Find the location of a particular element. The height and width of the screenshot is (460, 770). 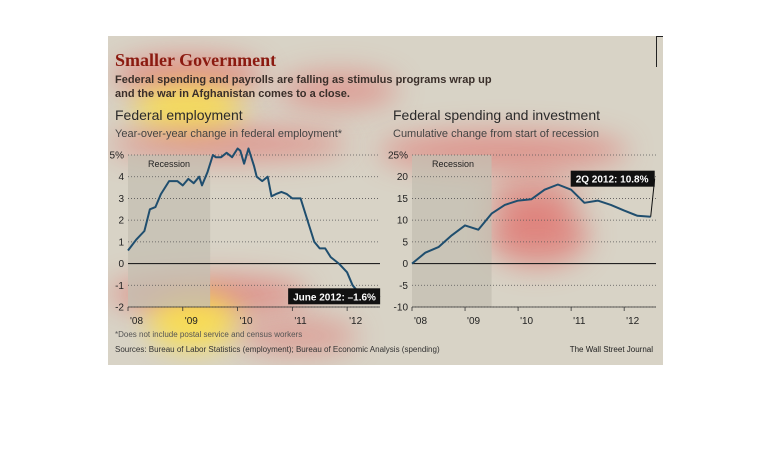

y-tick-label: 4 is located at coordinates (121, 177).